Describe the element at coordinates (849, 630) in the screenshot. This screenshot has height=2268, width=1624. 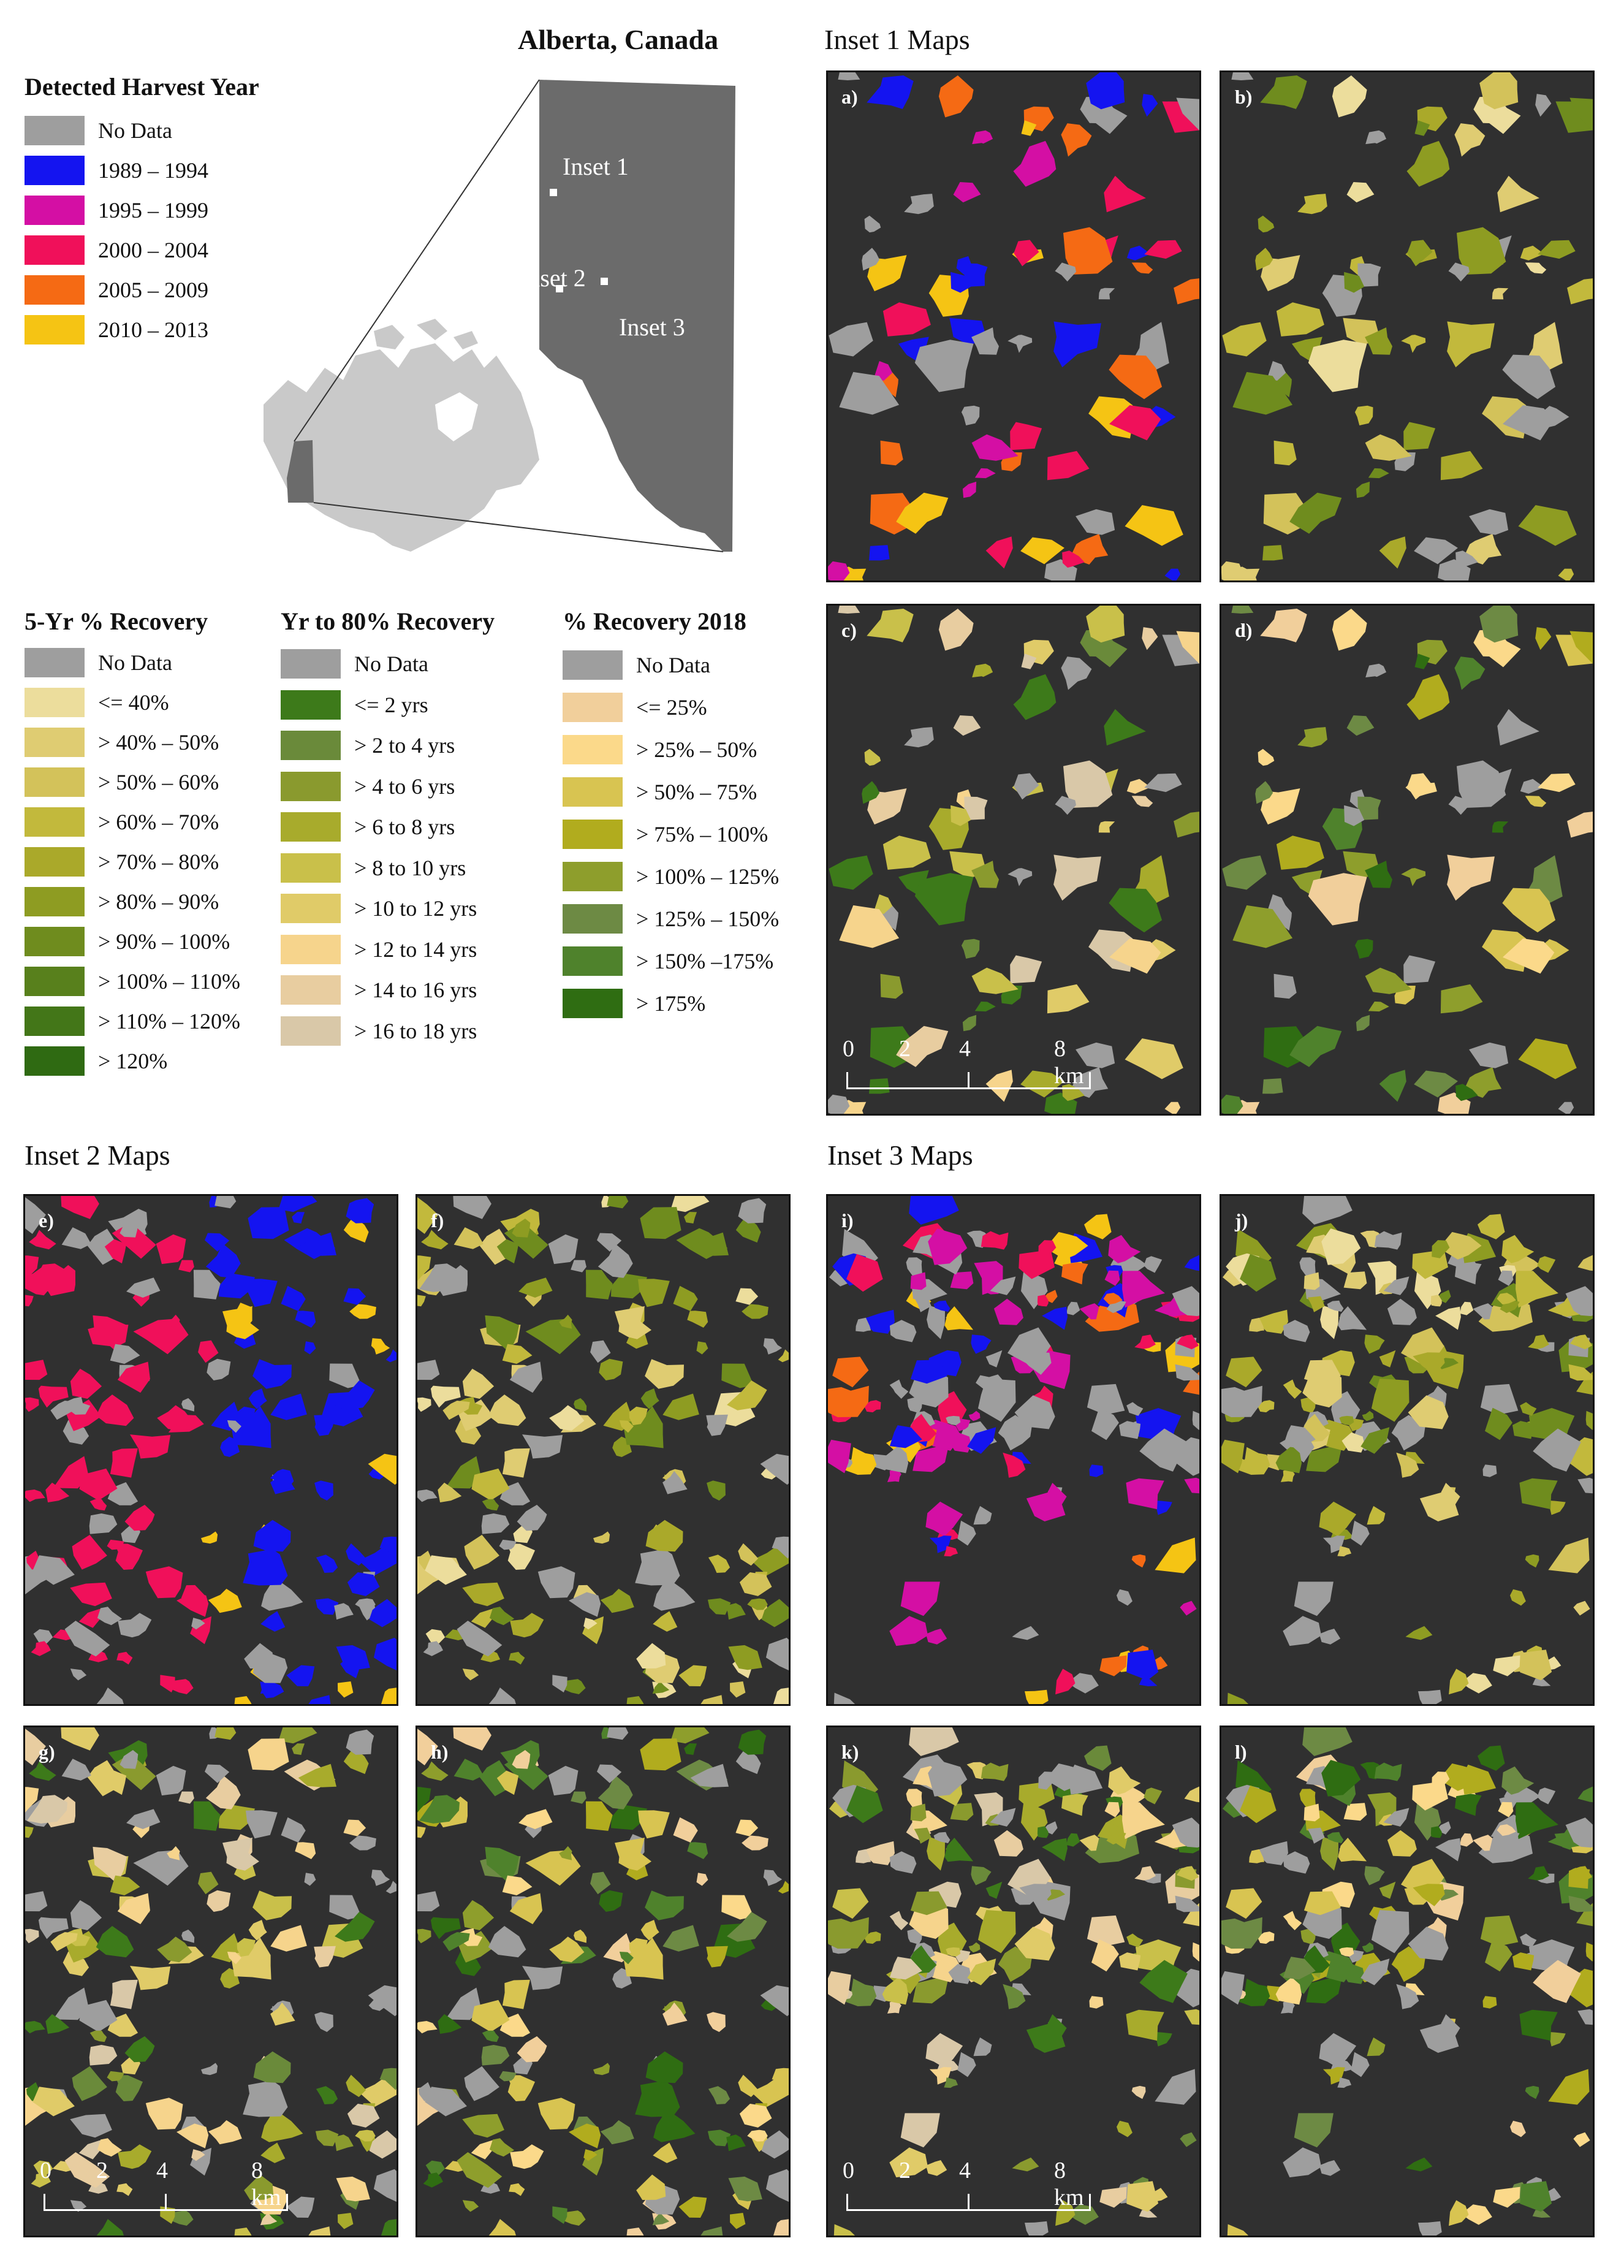
I see `panel-label: c)` at that location.